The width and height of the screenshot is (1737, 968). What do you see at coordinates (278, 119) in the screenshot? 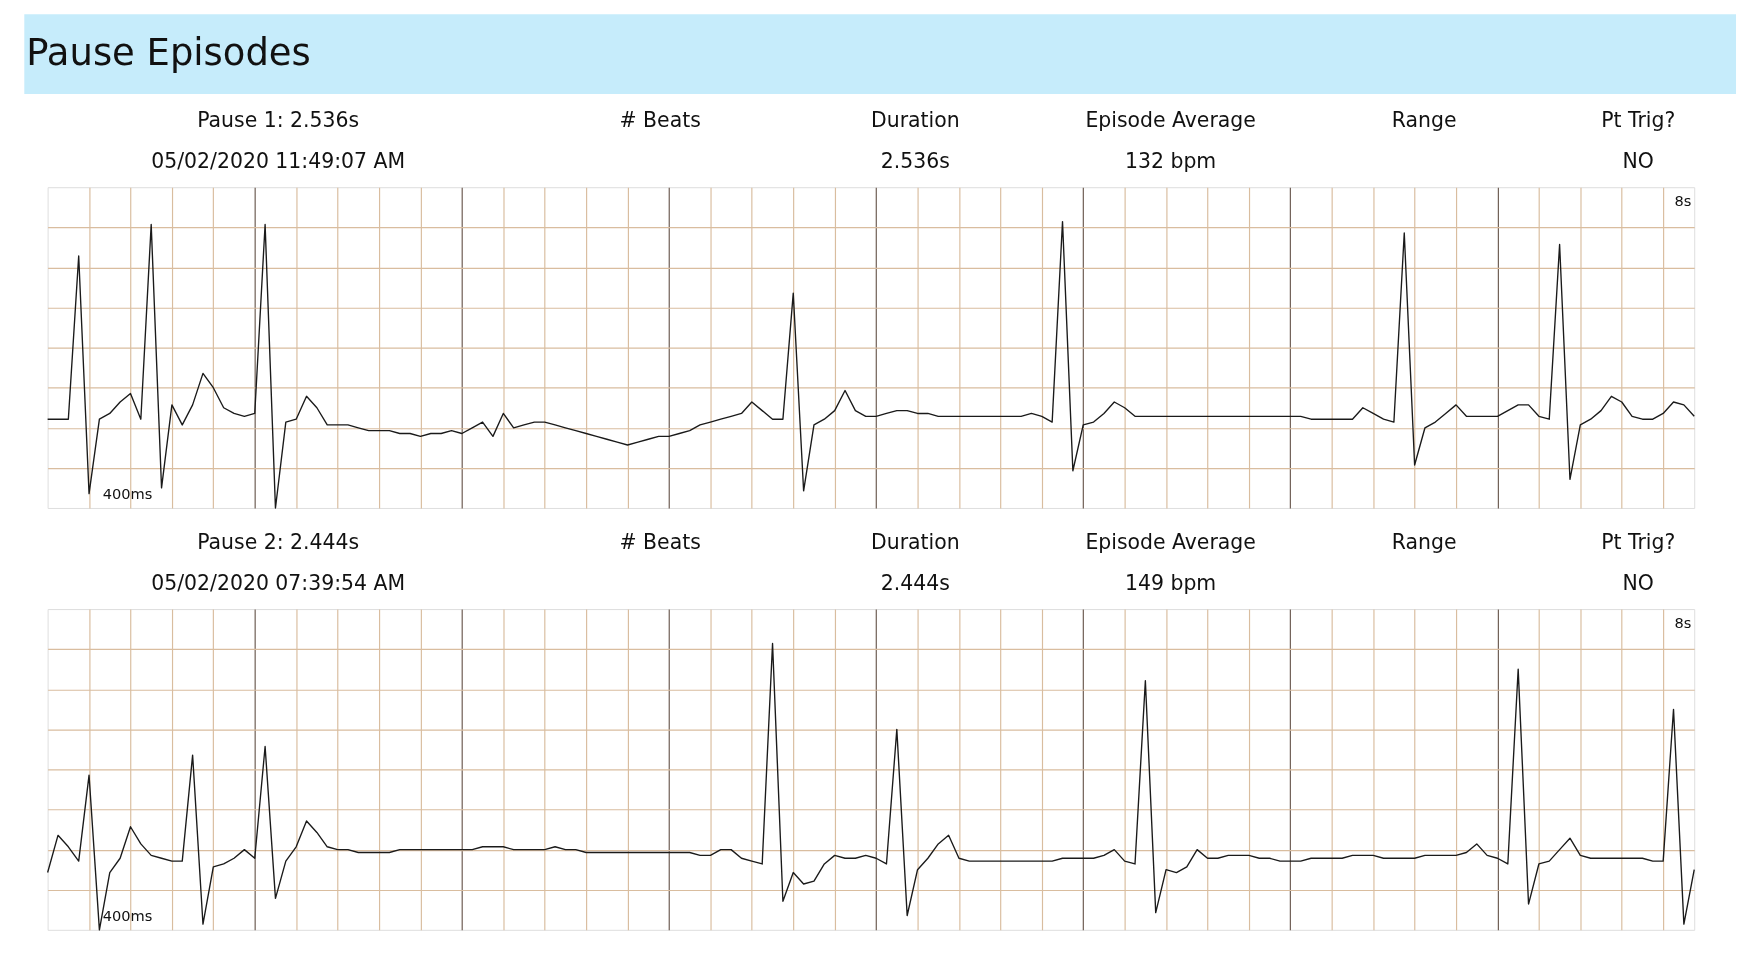
I see `text: Pause 1: 2.536s` at bounding box center [278, 119].